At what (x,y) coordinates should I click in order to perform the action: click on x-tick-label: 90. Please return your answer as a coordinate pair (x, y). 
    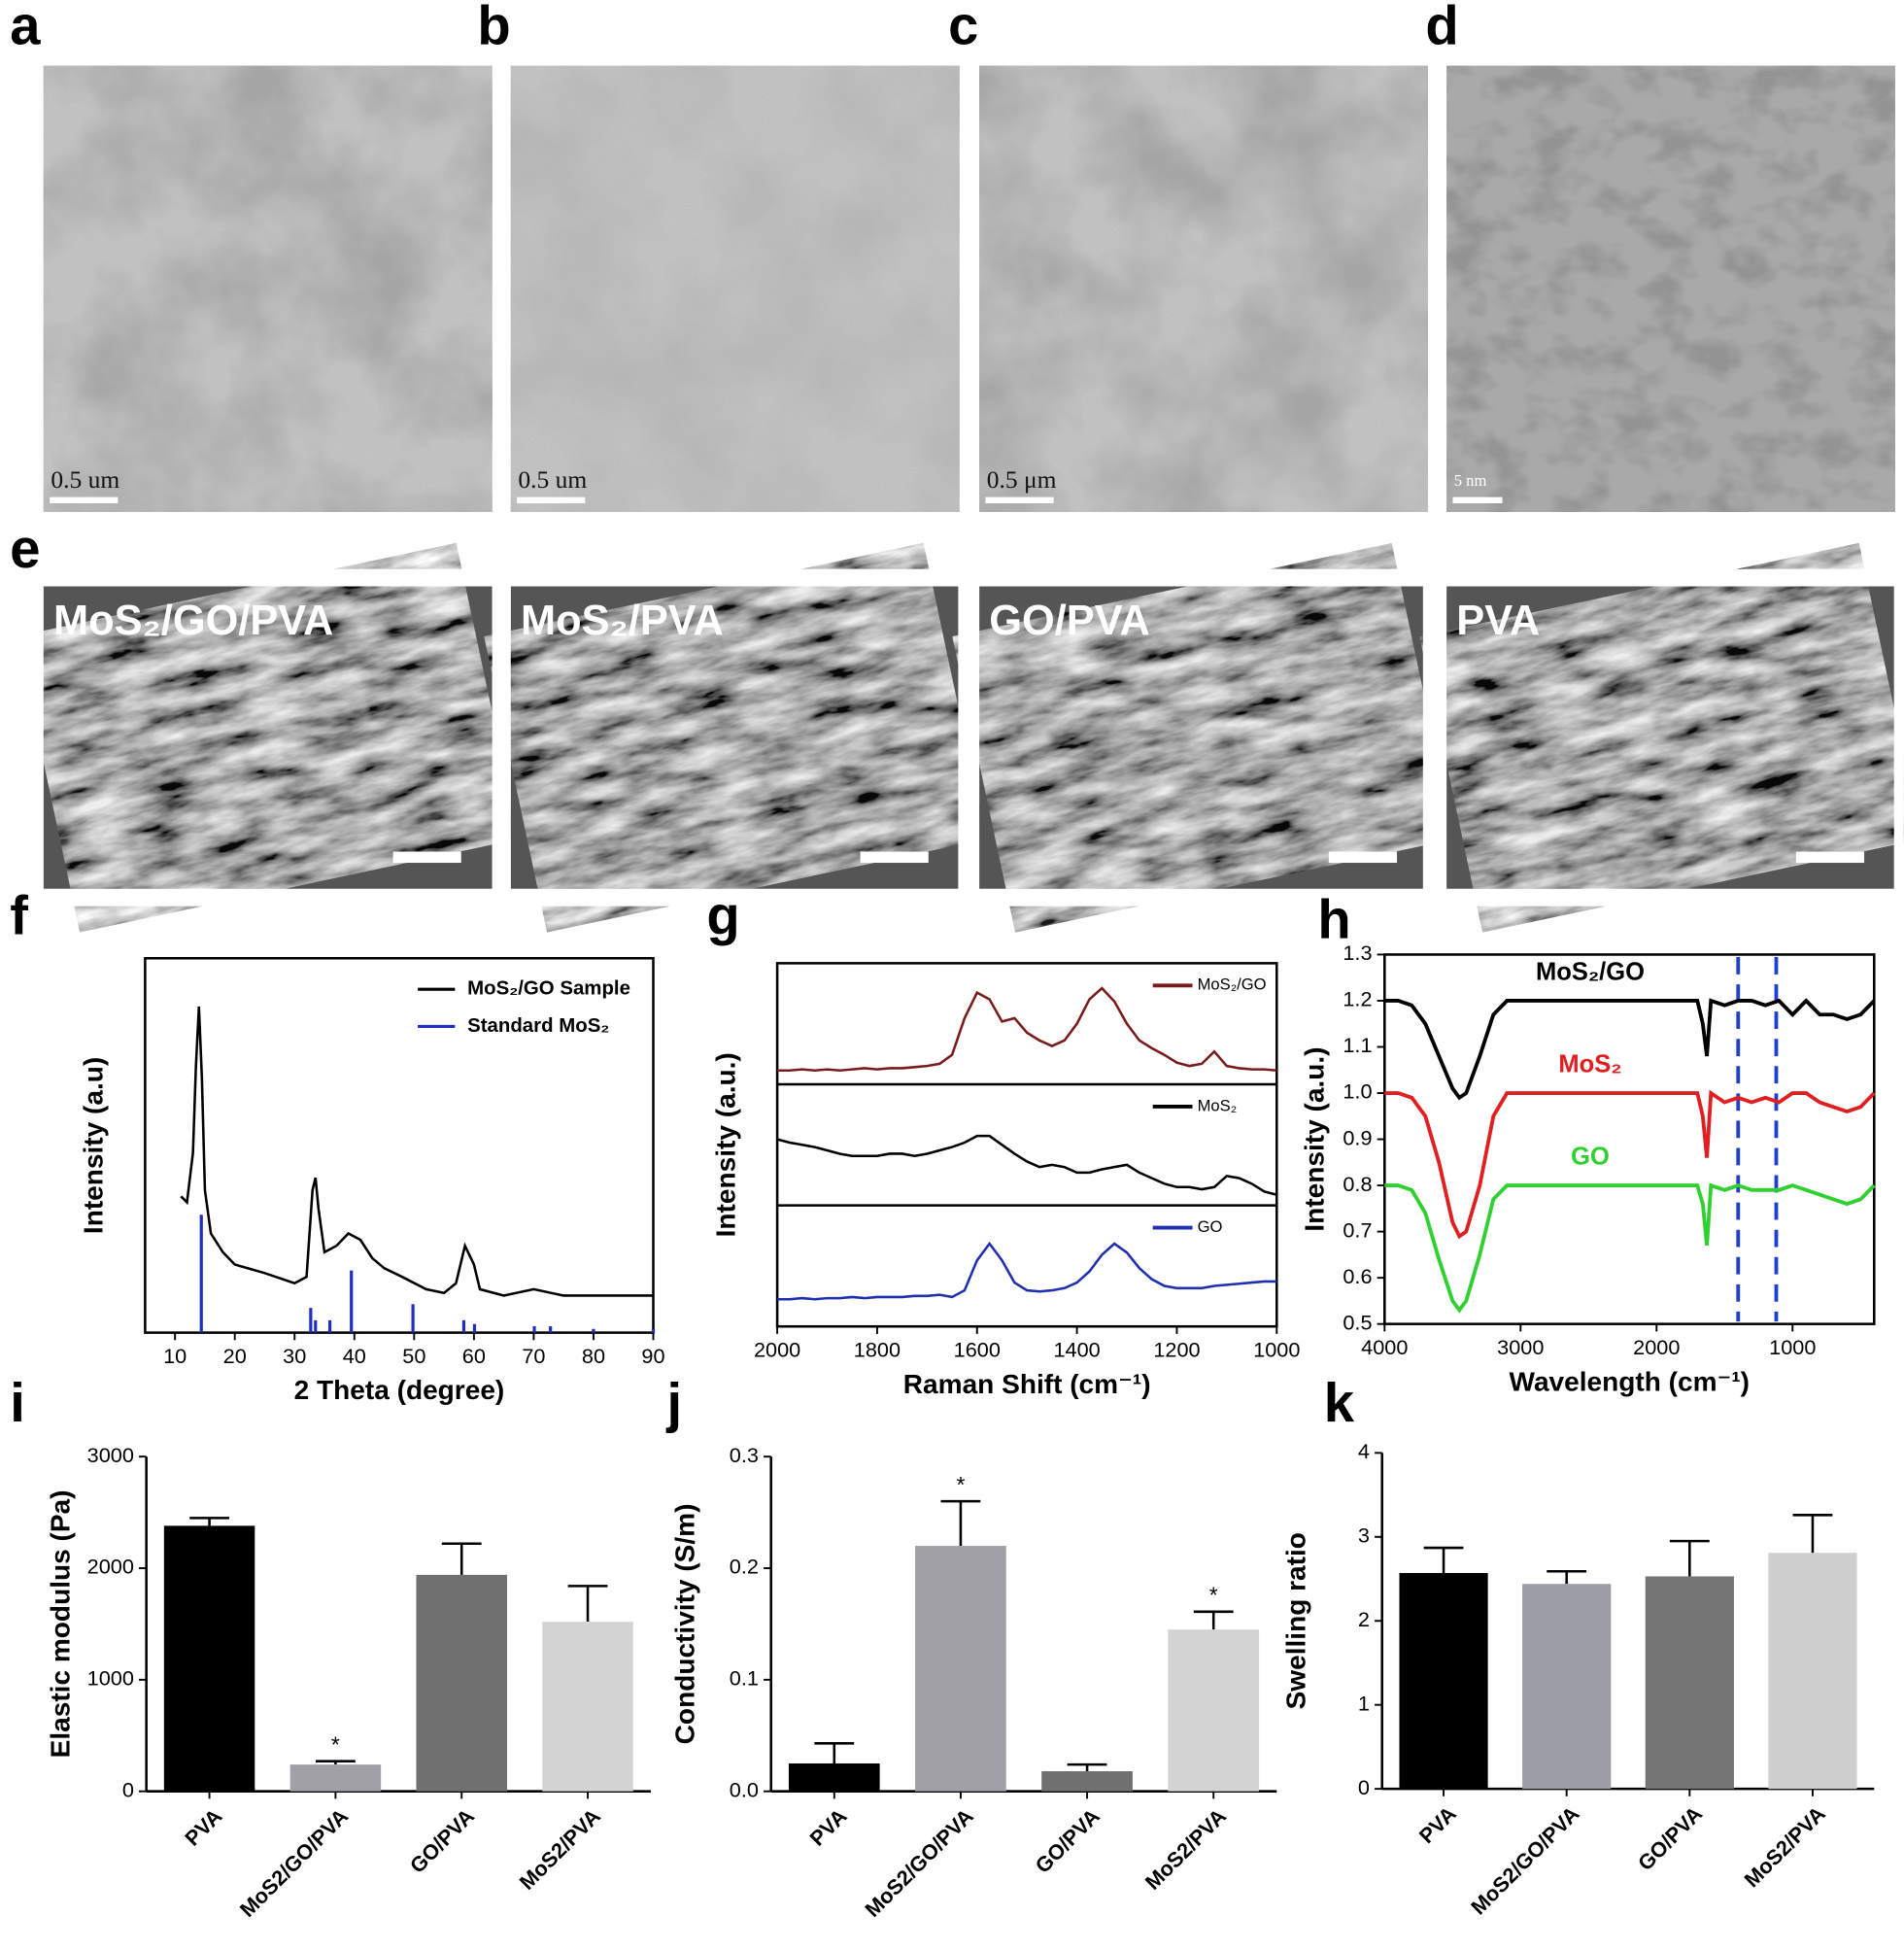
    Looking at the image, I should click on (652, 1356).